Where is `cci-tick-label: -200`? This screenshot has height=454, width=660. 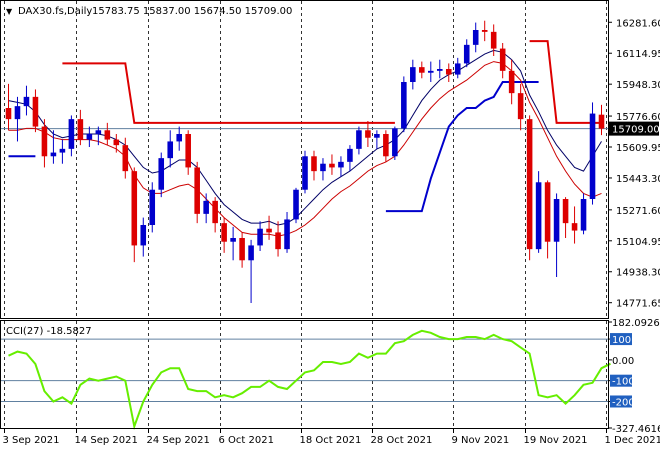
cci-tick-label: -200 is located at coordinates (623, 402).